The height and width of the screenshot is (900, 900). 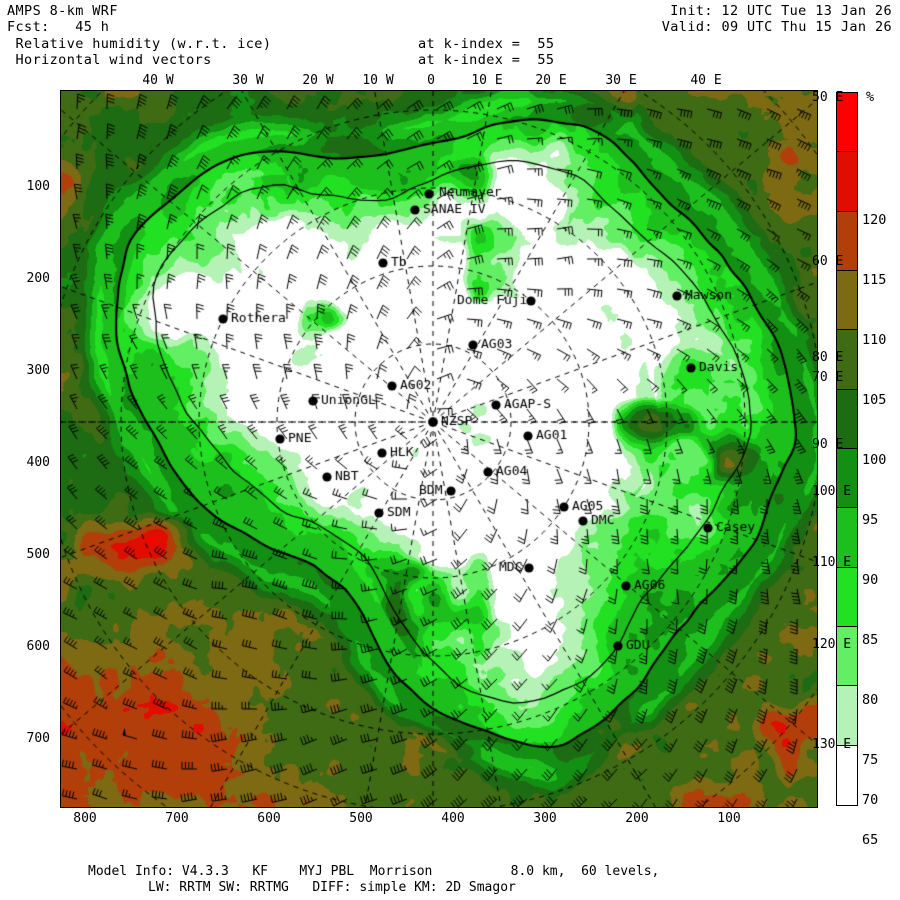 What do you see at coordinates (279, 438) in the screenshot?
I see `station-marker-pne` at bounding box center [279, 438].